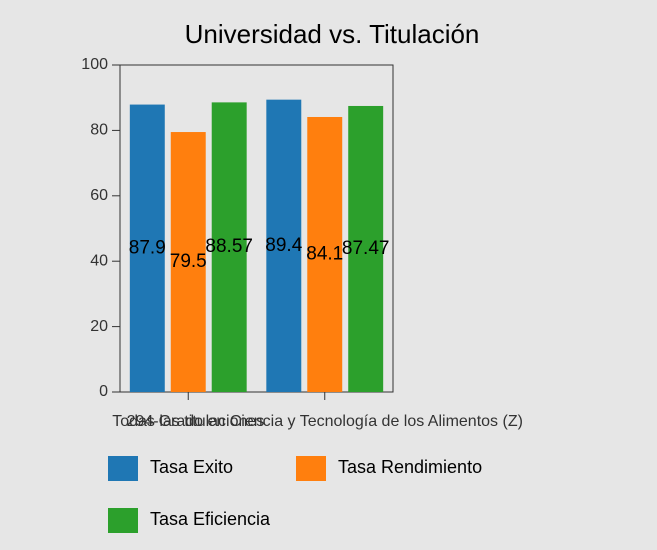 Image resolution: width=657 pixels, height=550 pixels. I want to click on y-tick-label: 0, so click(103, 391).